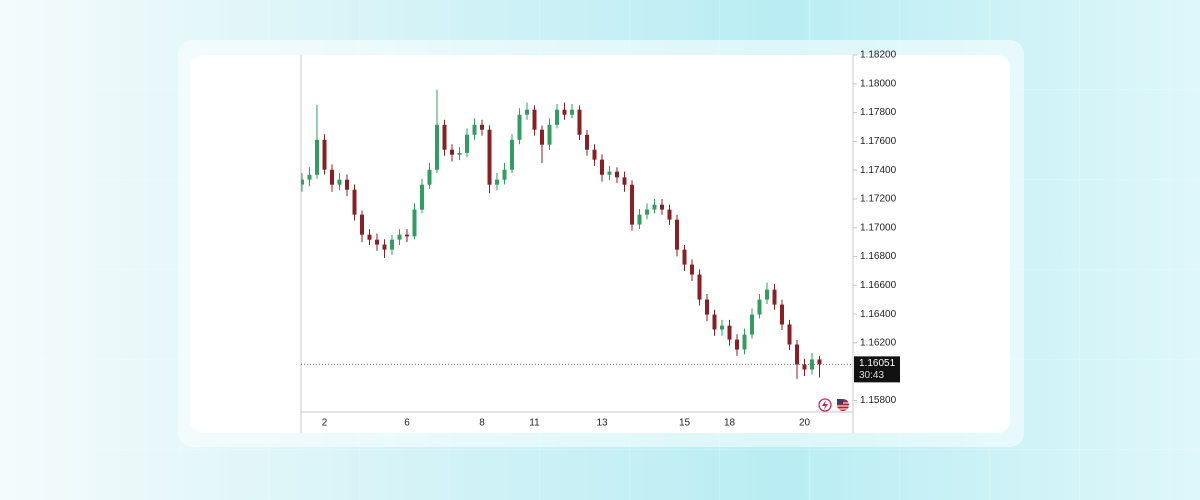  I want to click on y-tick-label: 1.17400, so click(878, 170).